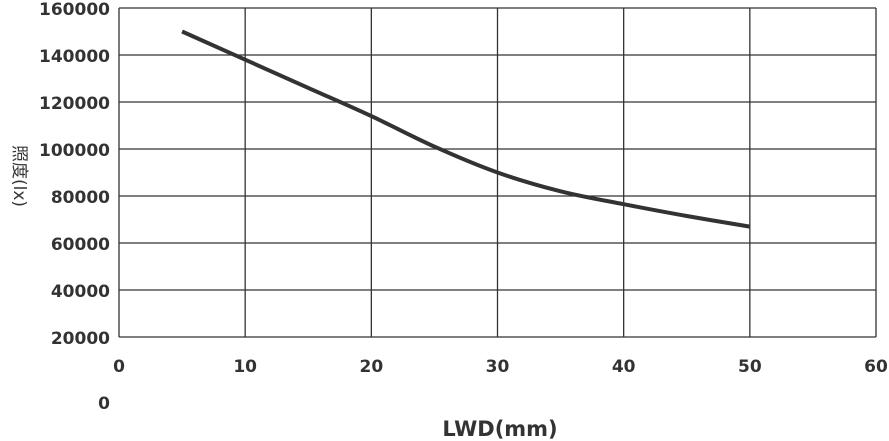  What do you see at coordinates (80, 198) in the screenshot?
I see `y-tick-label: 80000` at bounding box center [80, 198].